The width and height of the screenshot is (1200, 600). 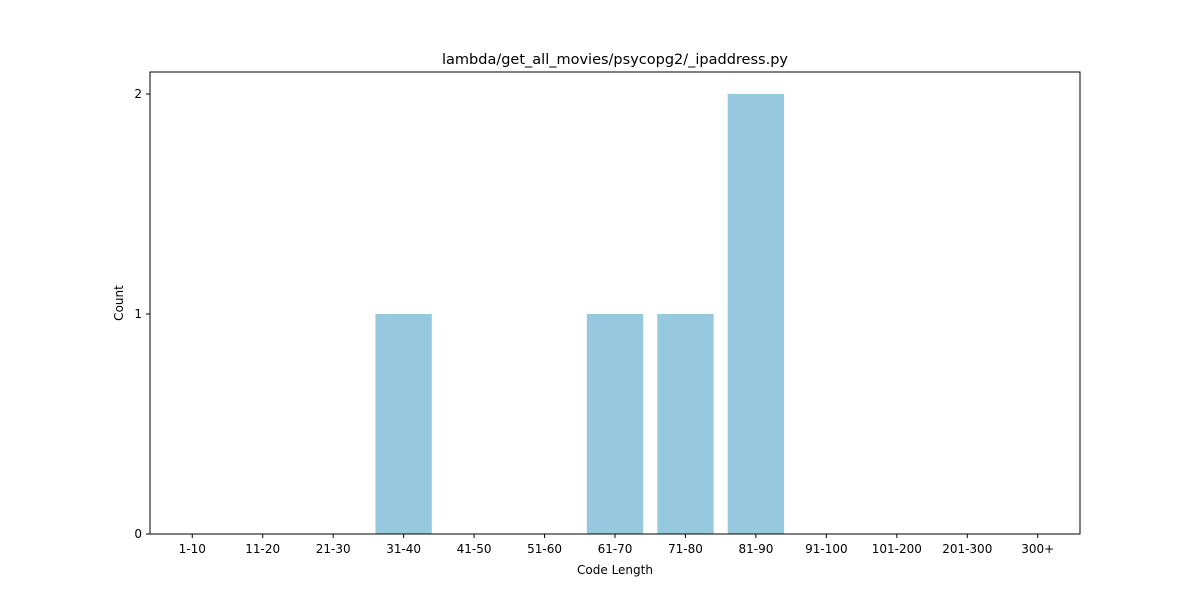 What do you see at coordinates (755, 549) in the screenshot?
I see `x-tick-label: 81-90` at bounding box center [755, 549].